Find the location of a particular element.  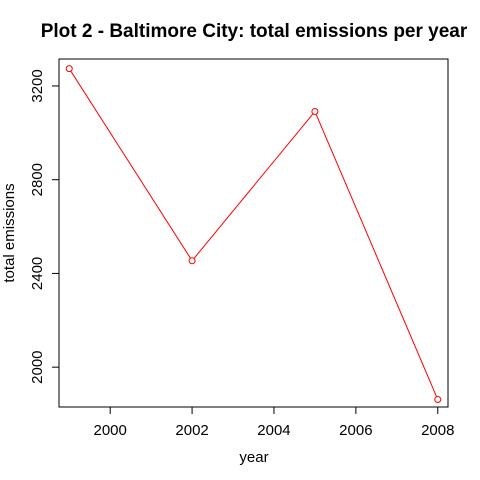

x-tick-label: 2000 is located at coordinates (109, 430).